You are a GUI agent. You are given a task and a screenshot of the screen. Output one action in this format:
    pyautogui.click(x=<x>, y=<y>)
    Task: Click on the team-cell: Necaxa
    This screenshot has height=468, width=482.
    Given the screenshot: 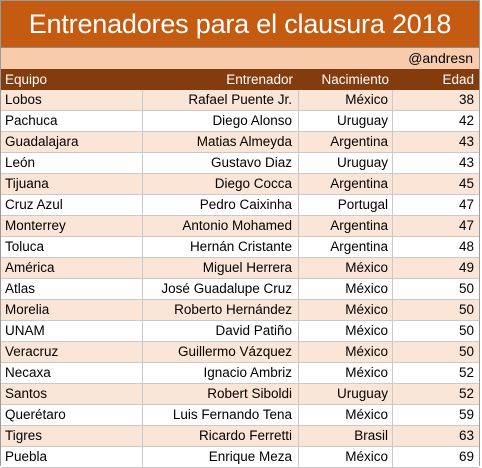 What is the action you would take?
    pyautogui.click(x=72, y=373)
    